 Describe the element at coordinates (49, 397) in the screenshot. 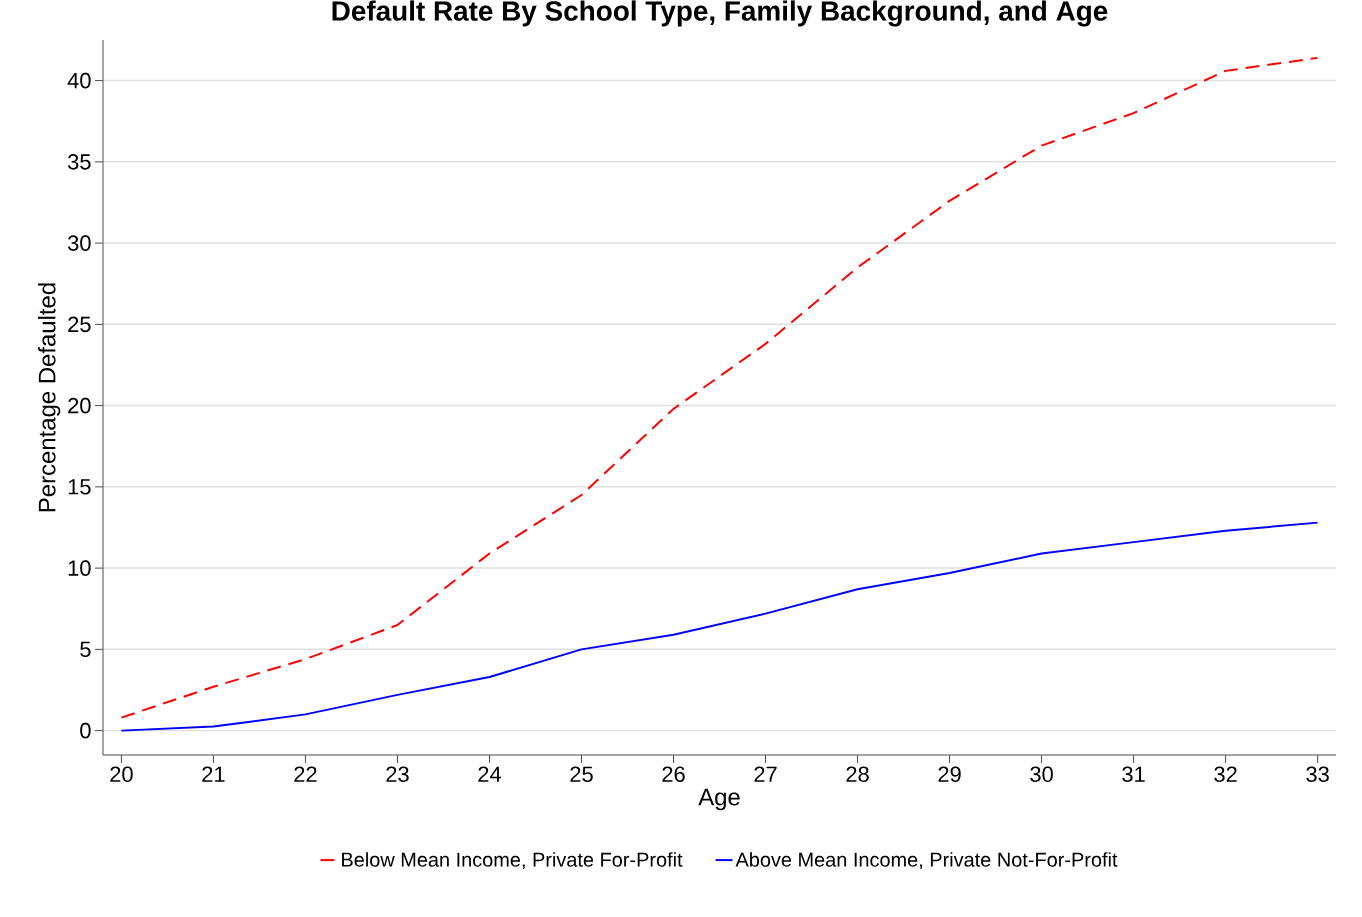

I see `y-axis-title: Percentage Defaulted` at that location.